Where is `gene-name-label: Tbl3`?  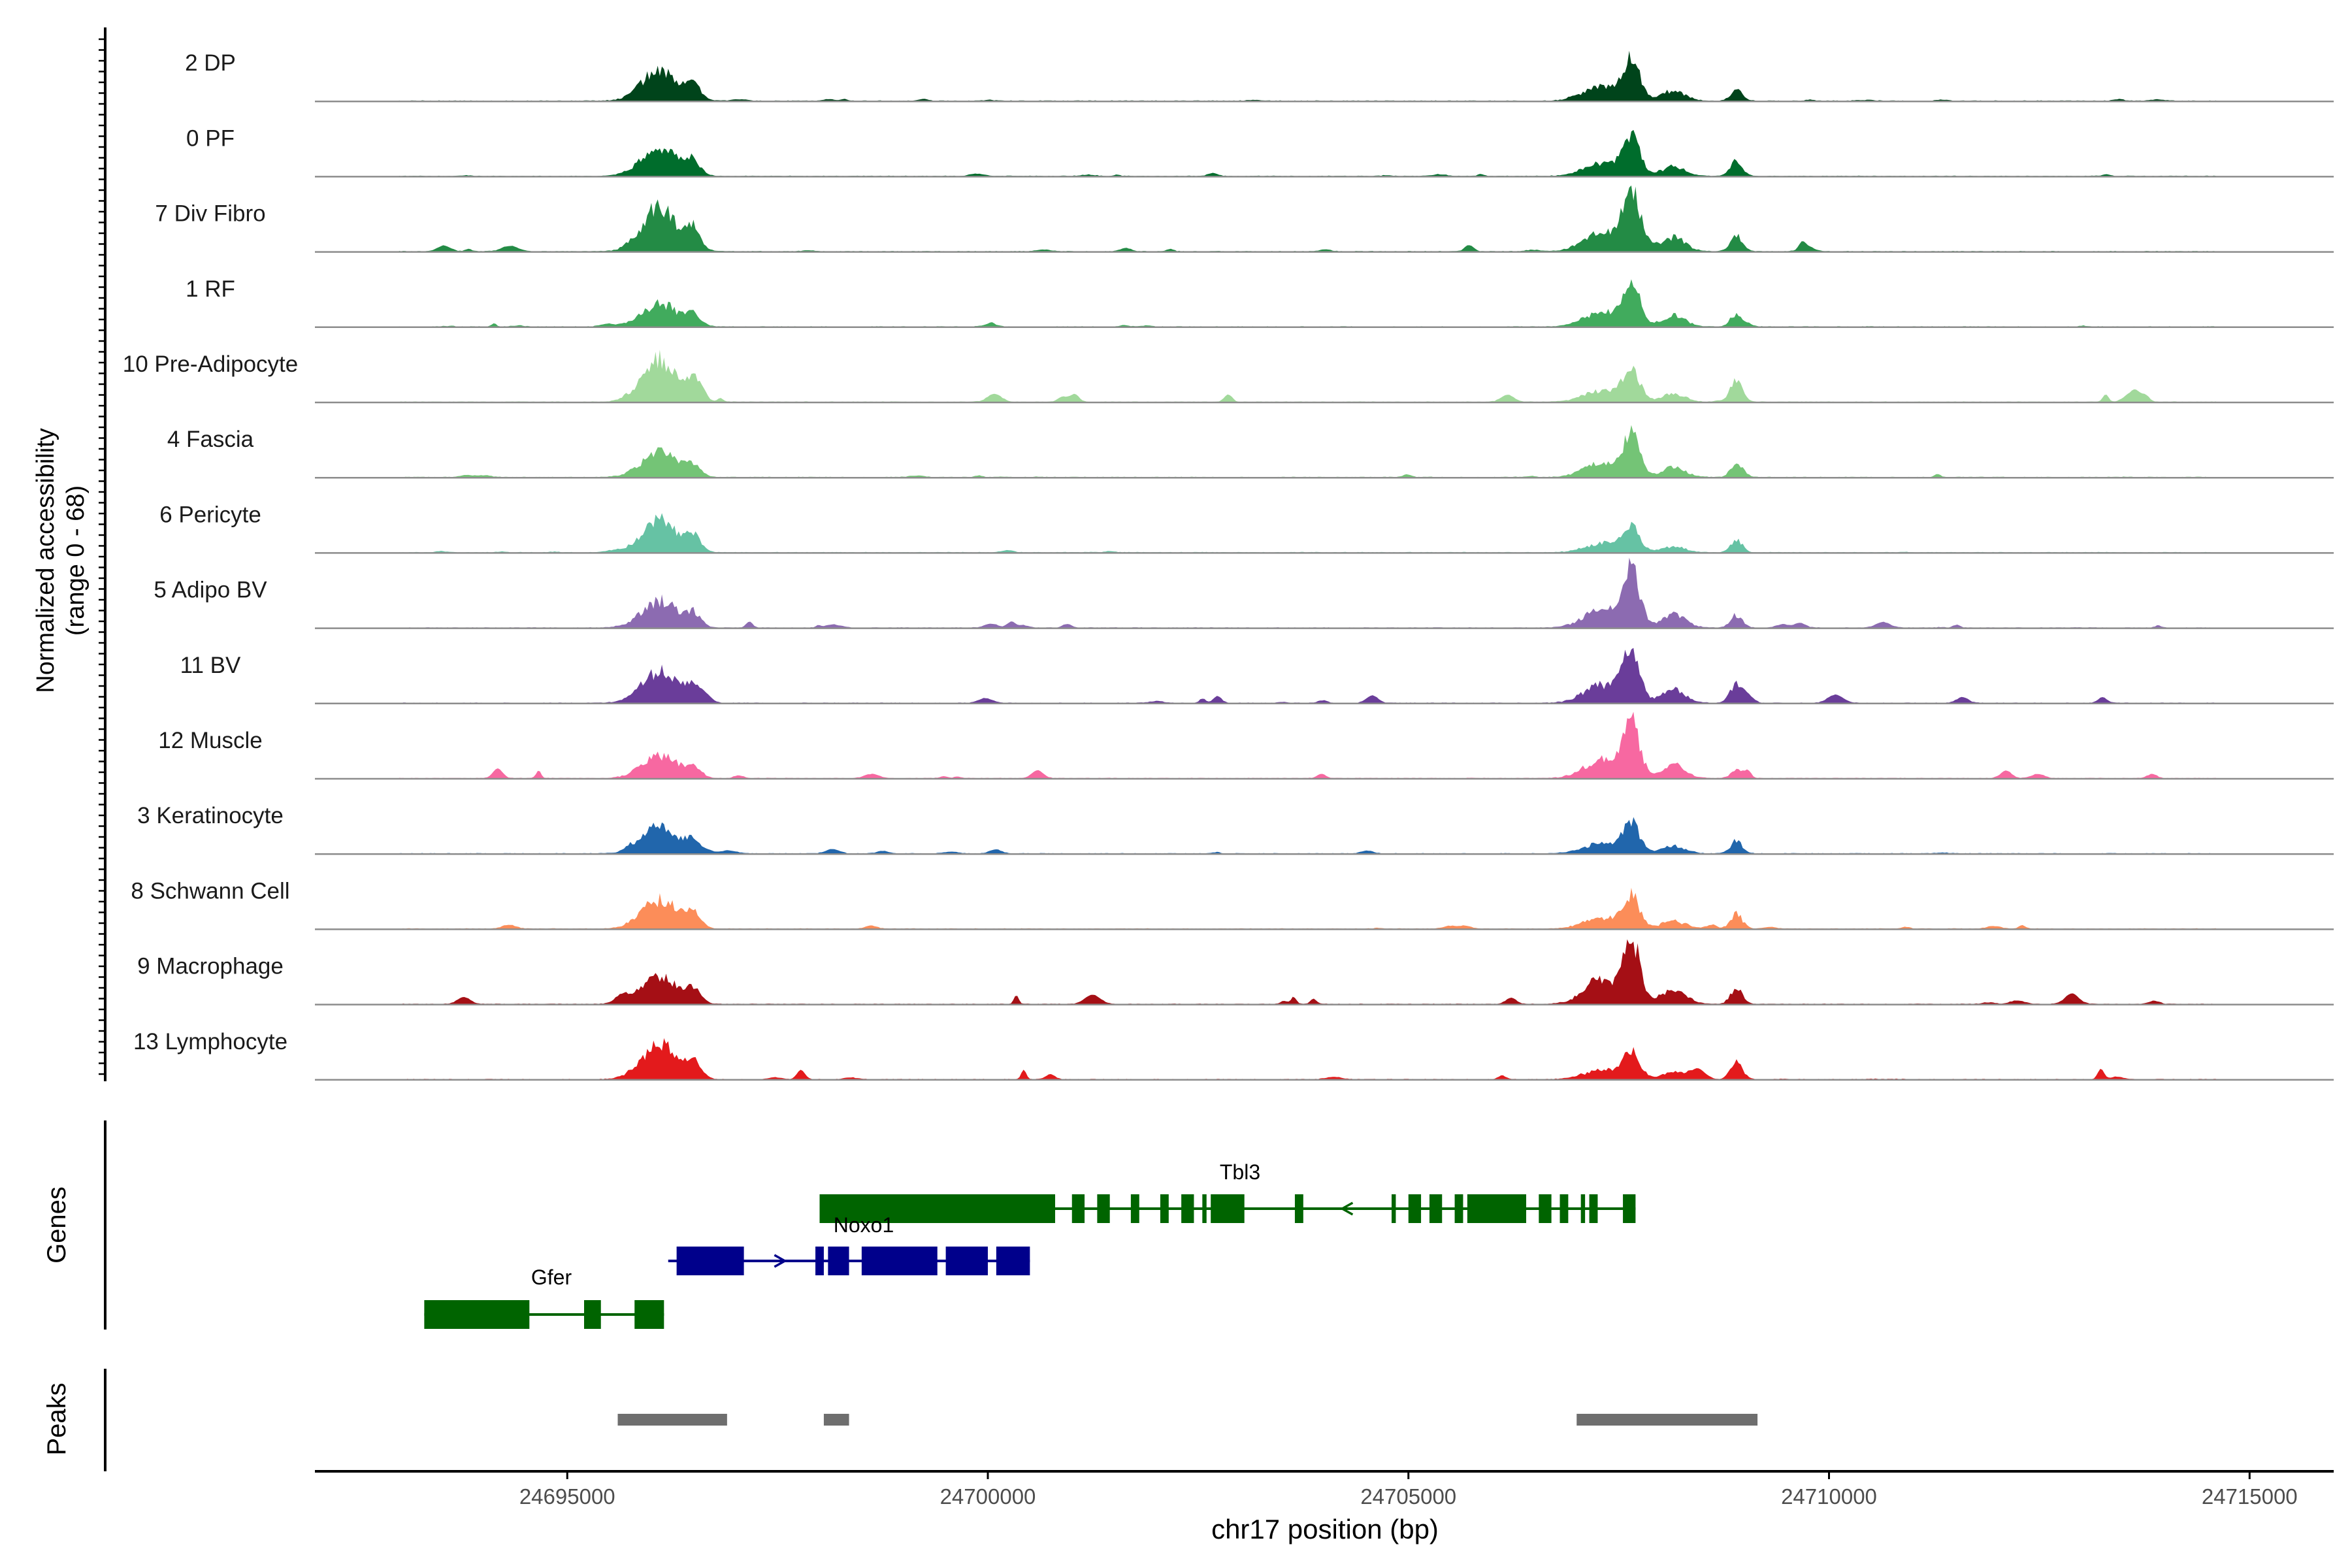 gene-name-label: Tbl3 is located at coordinates (1240, 1172).